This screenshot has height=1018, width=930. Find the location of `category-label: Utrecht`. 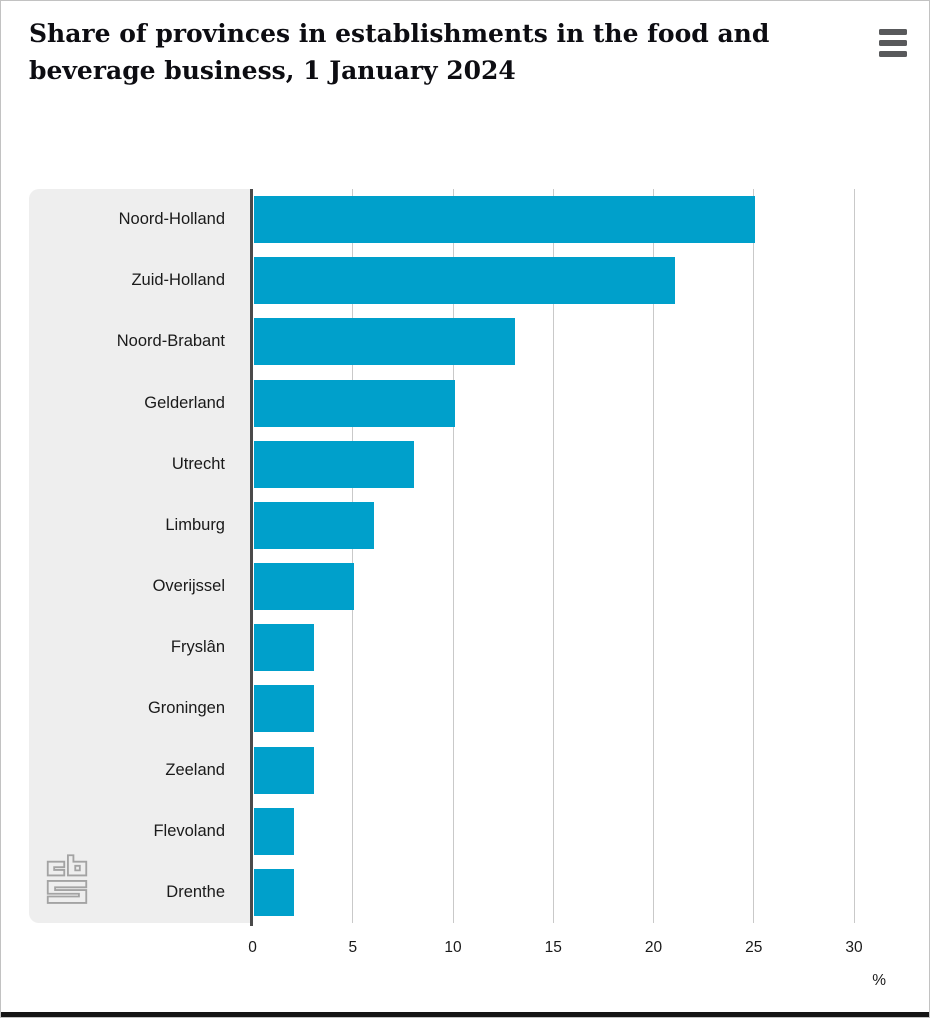

category-label: Utrecht is located at coordinates (198, 463).